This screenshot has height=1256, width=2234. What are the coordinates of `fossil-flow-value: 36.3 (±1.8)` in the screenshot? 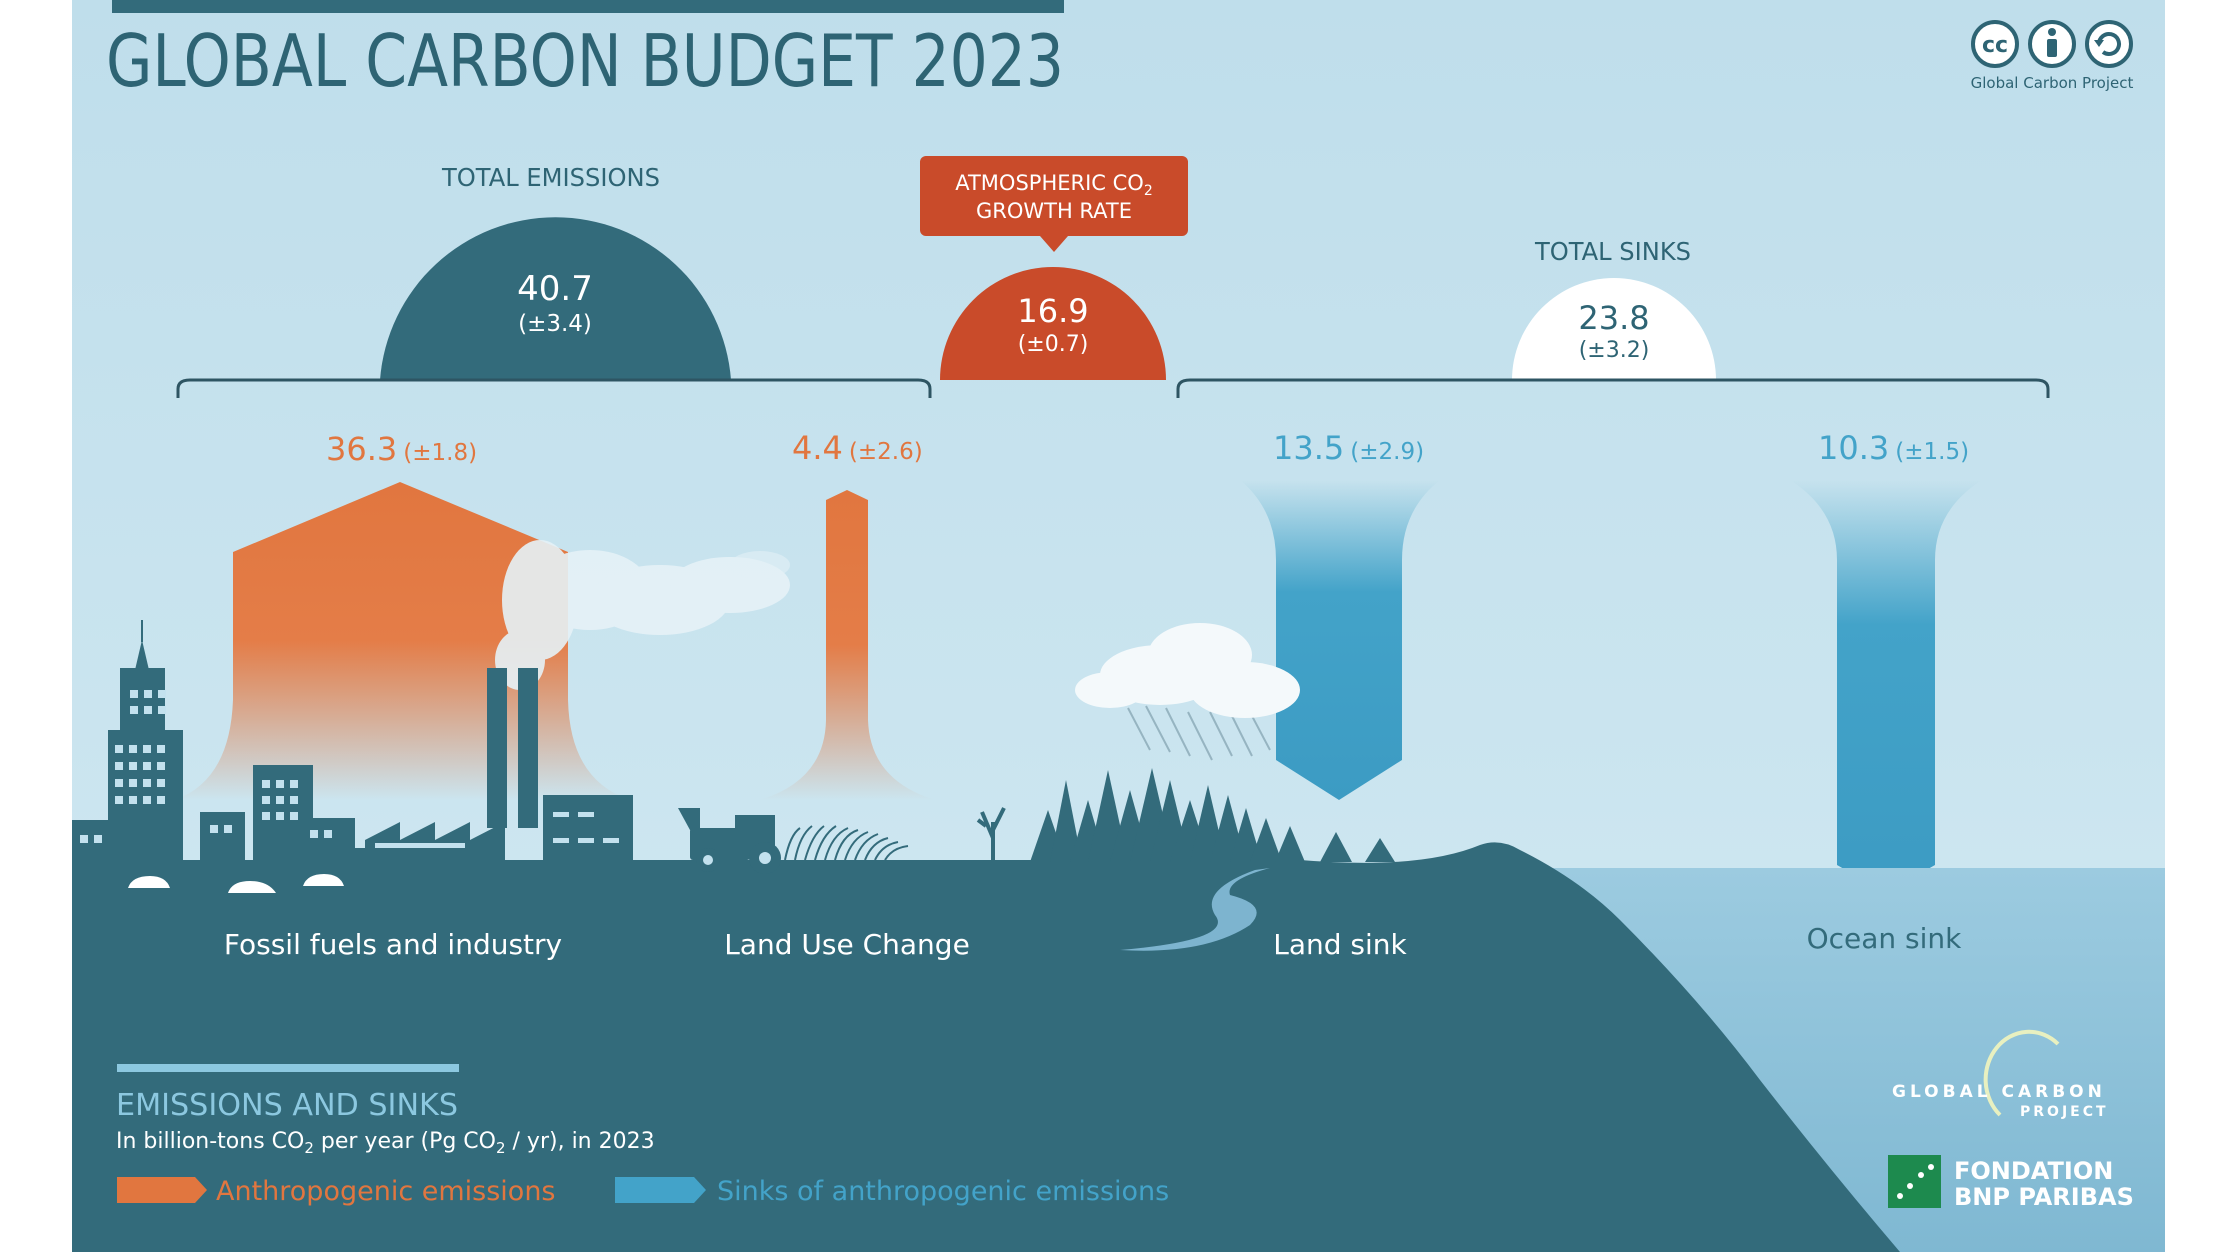 It's located at (401, 449).